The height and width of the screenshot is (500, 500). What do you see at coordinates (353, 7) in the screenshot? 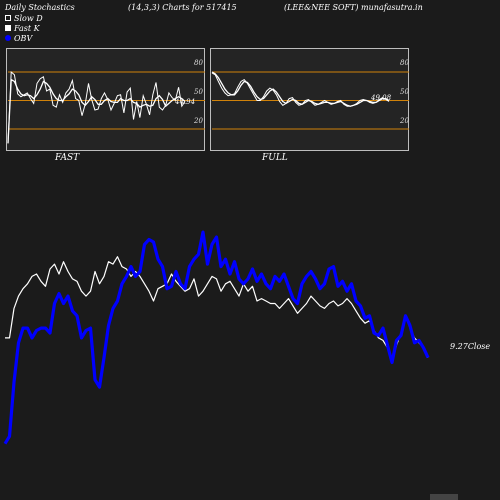
I see `chart-symbol: (LEE&NEE SOFT) munafasutra.in` at bounding box center [353, 7].